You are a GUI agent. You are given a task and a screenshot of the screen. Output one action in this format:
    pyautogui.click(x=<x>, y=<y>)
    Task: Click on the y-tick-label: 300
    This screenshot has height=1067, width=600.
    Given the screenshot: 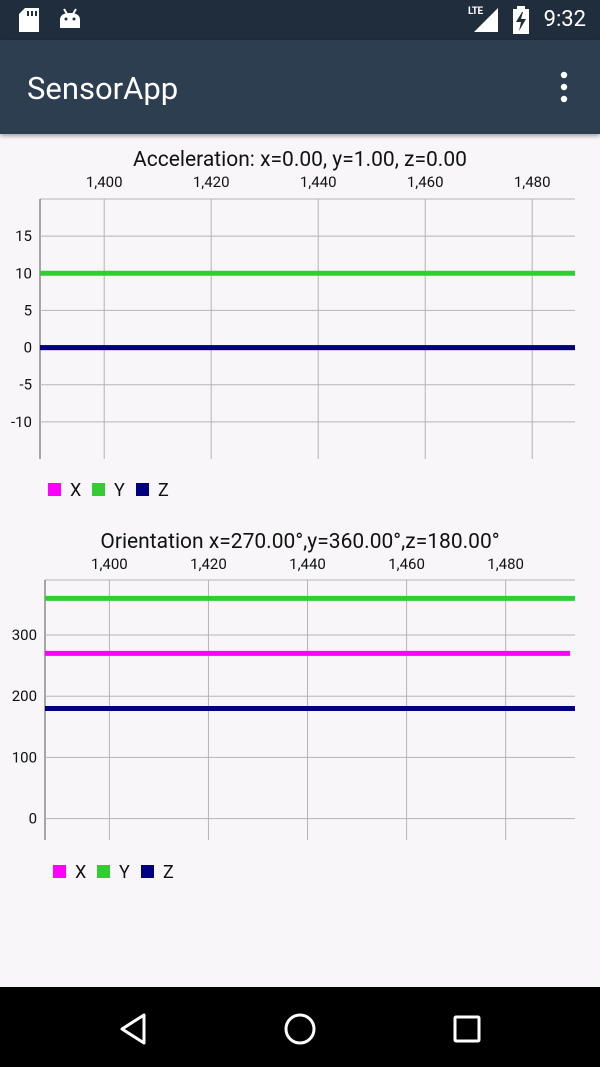 What is the action you would take?
    pyautogui.click(x=24, y=635)
    